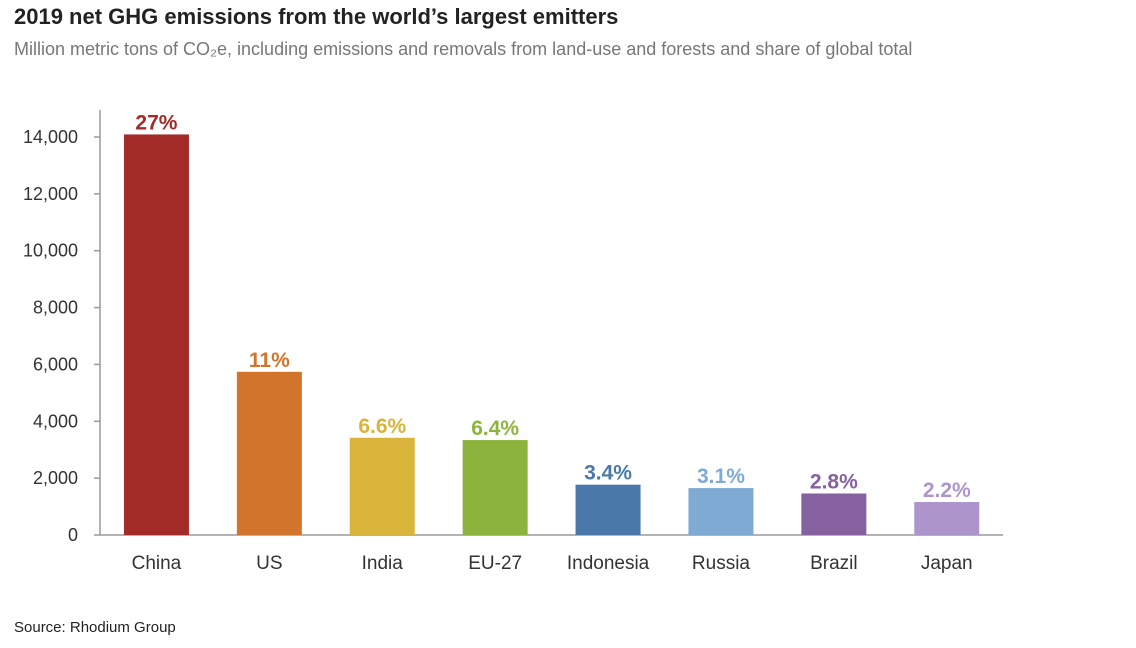  Describe the element at coordinates (95, 627) in the screenshot. I see `source-note: Source: Rhodium Group` at that location.